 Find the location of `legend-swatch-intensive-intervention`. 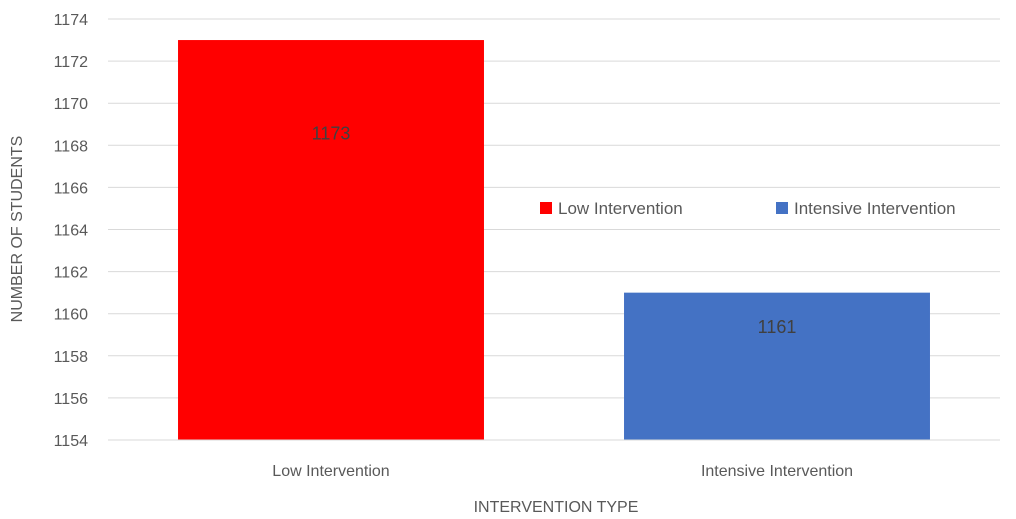

legend-swatch-intensive-intervention is located at coordinates (782, 208).